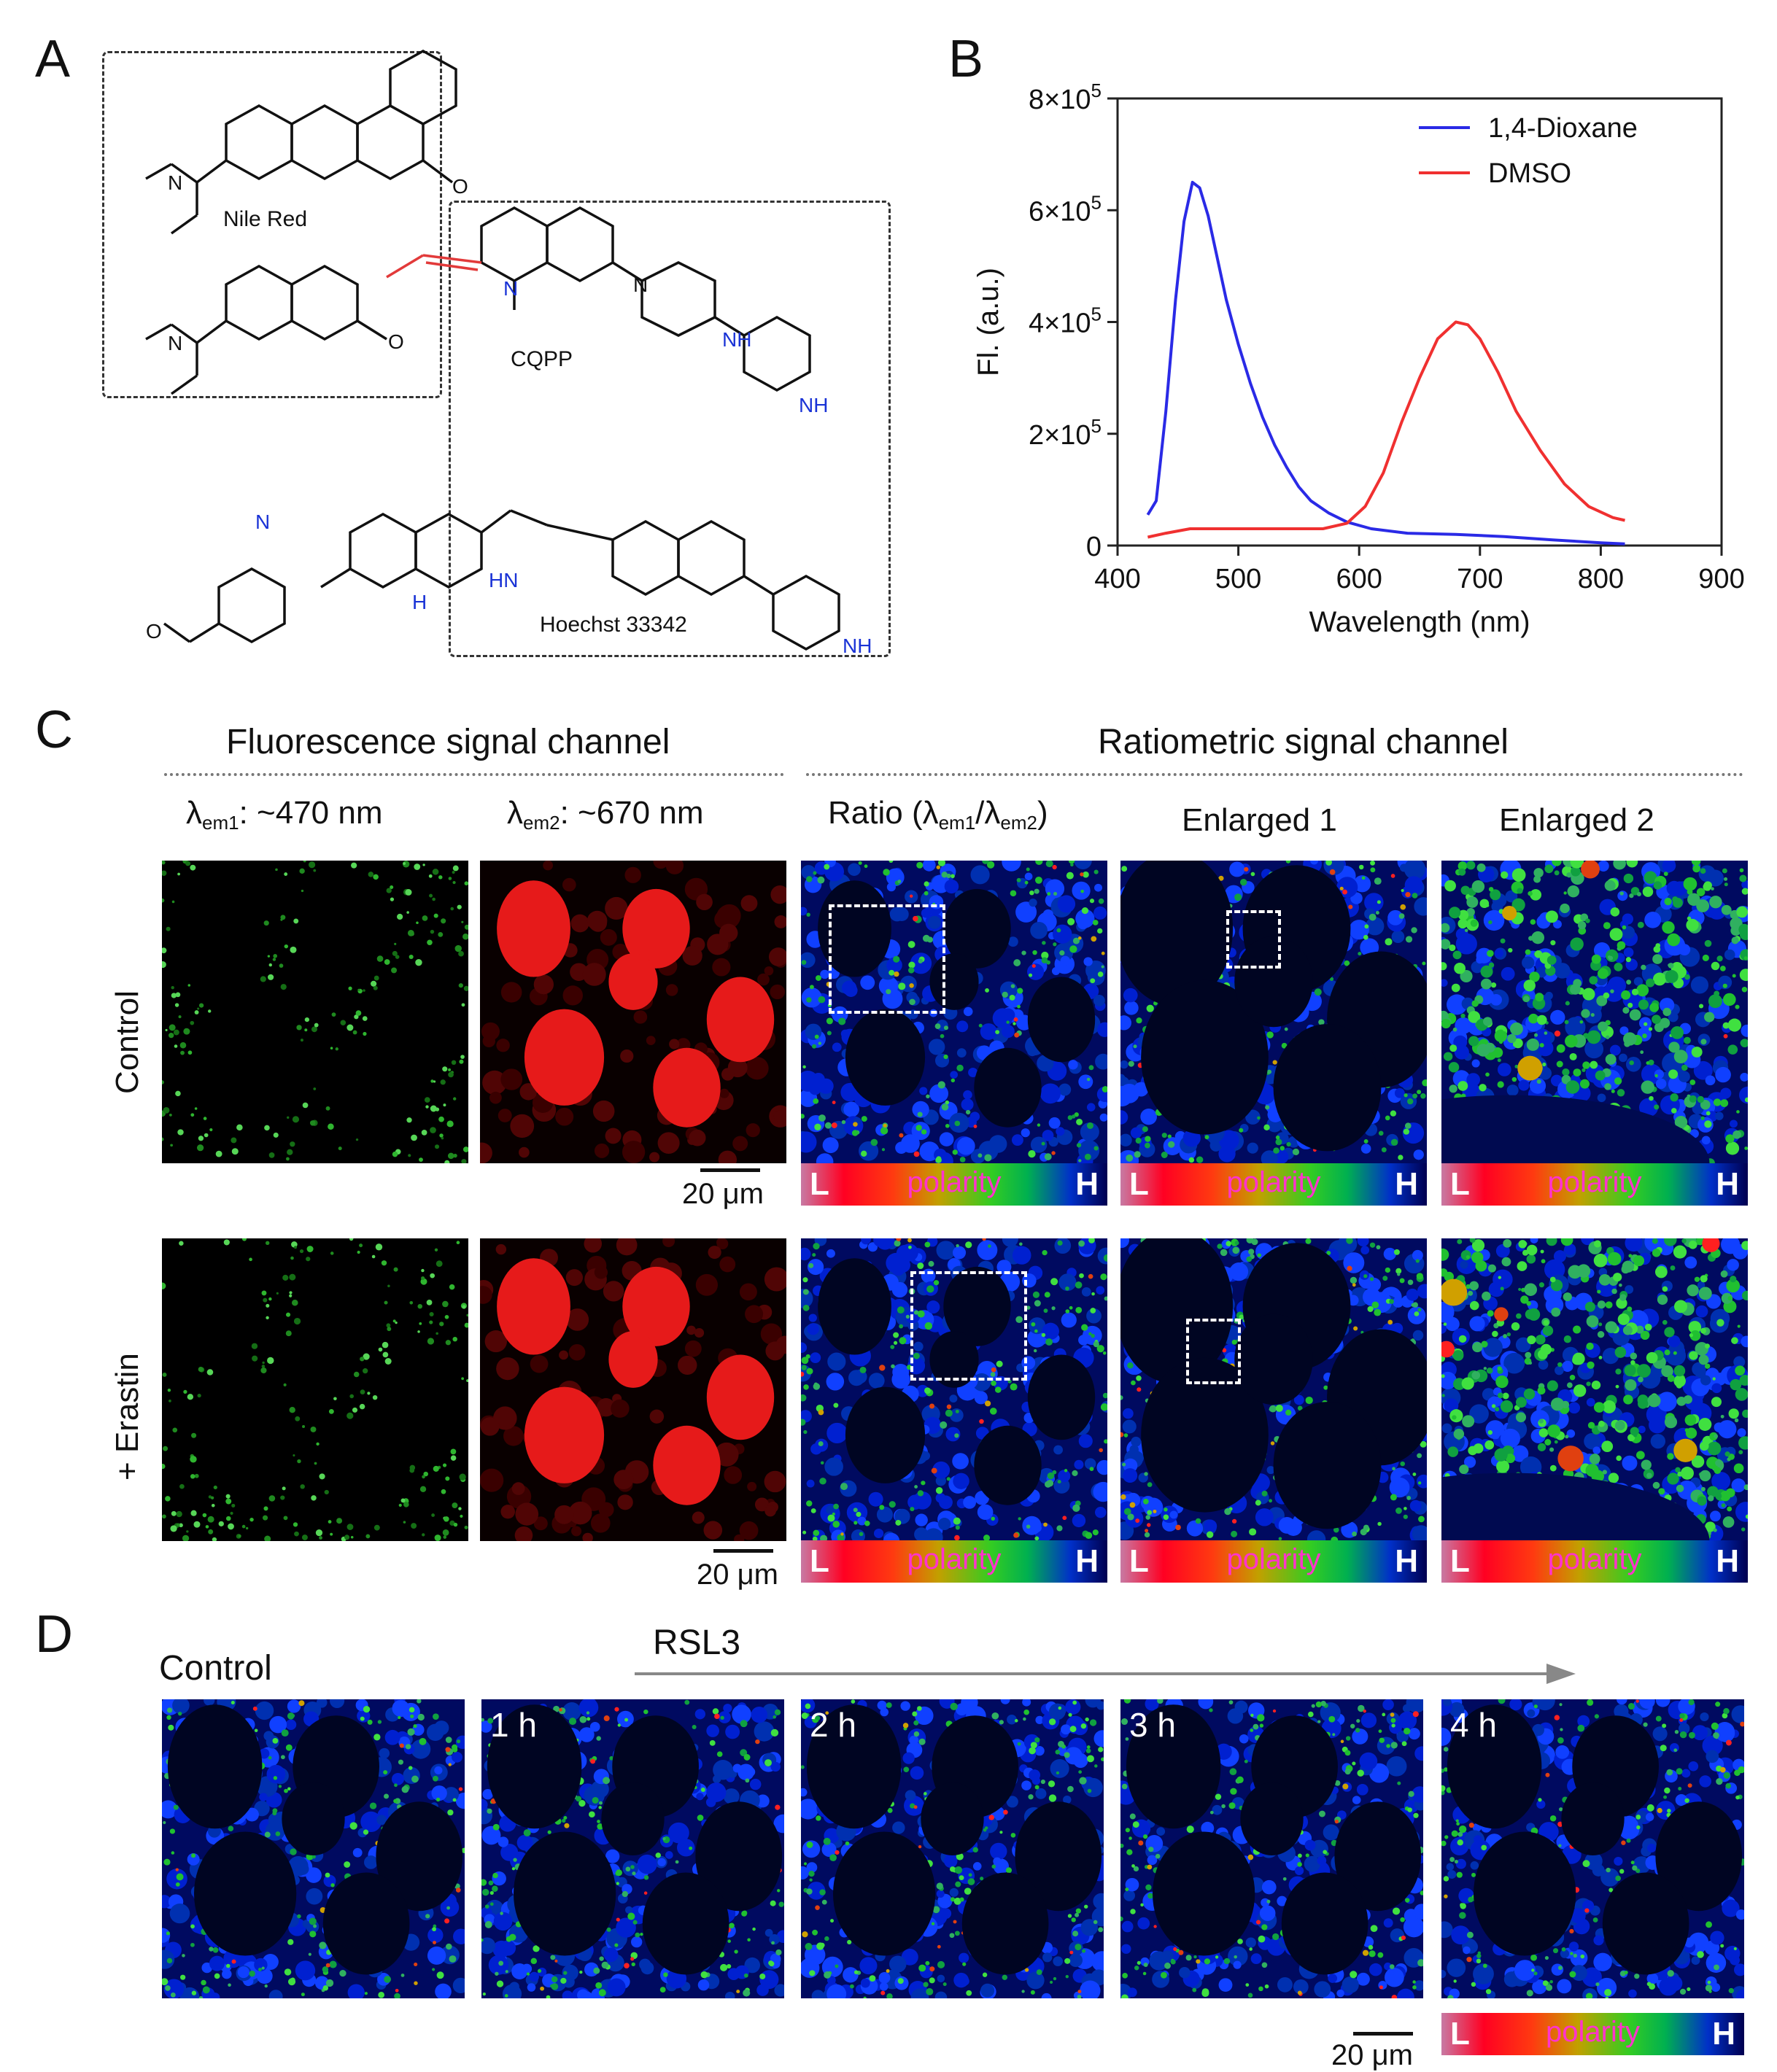  What do you see at coordinates (1303, 742) in the screenshot?
I see `header-ratiometric-channel: Ratiometric signal channel` at bounding box center [1303, 742].